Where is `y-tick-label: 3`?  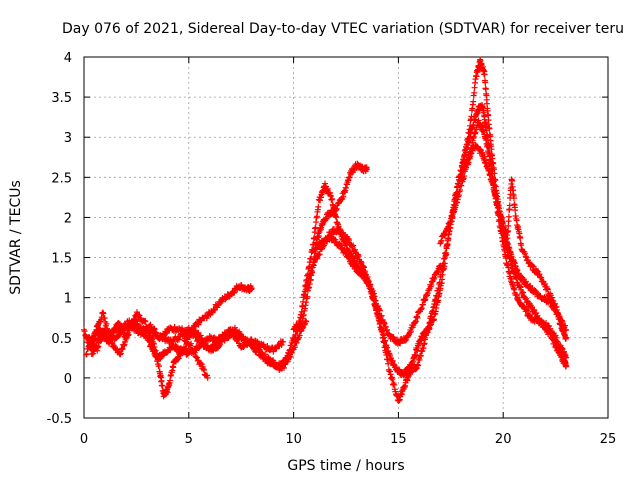
y-tick-label: 3 is located at coordinates (68, 138).